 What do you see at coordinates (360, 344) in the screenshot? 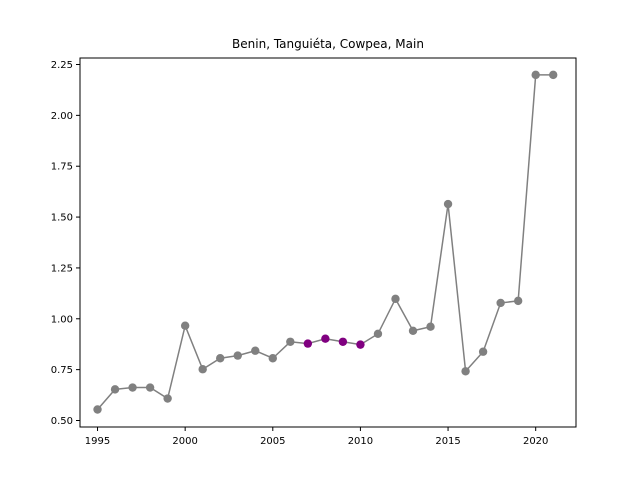
I see `data-point-2010` at bounding box center [360, 344].